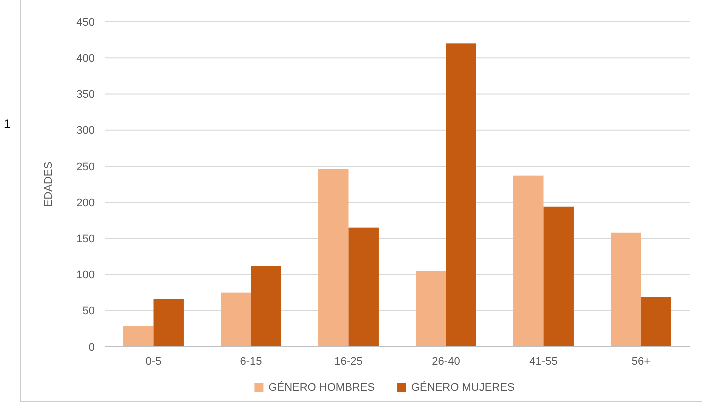 This screenshot has width=702, height=404. What do you see at coordinates (85, 22) in the screenshot?
I see `y-tick-label: 450` at bounding box center [85, 22].